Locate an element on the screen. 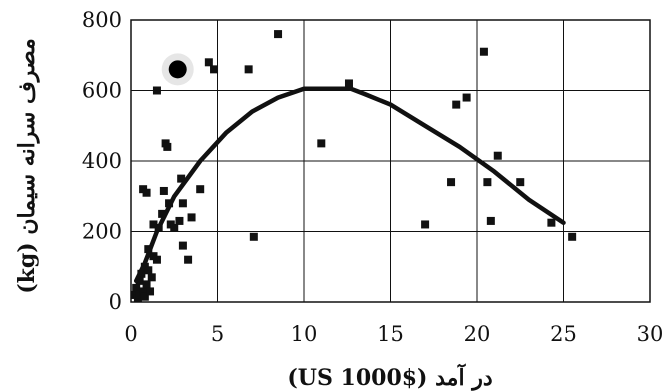  highlight-marker-group is located at coordinates (177, 69).